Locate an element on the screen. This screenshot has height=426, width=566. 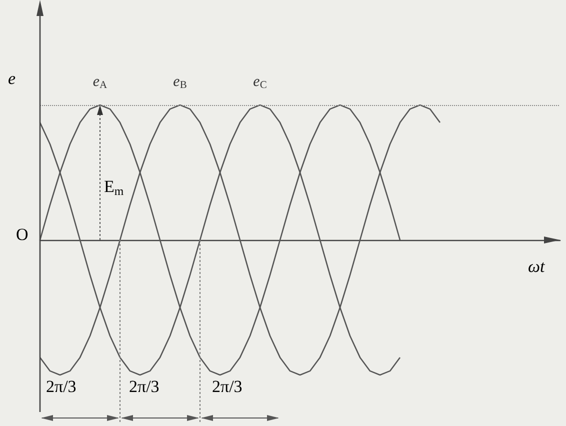
y-axis-title: e is located at coordinates (12, 78).